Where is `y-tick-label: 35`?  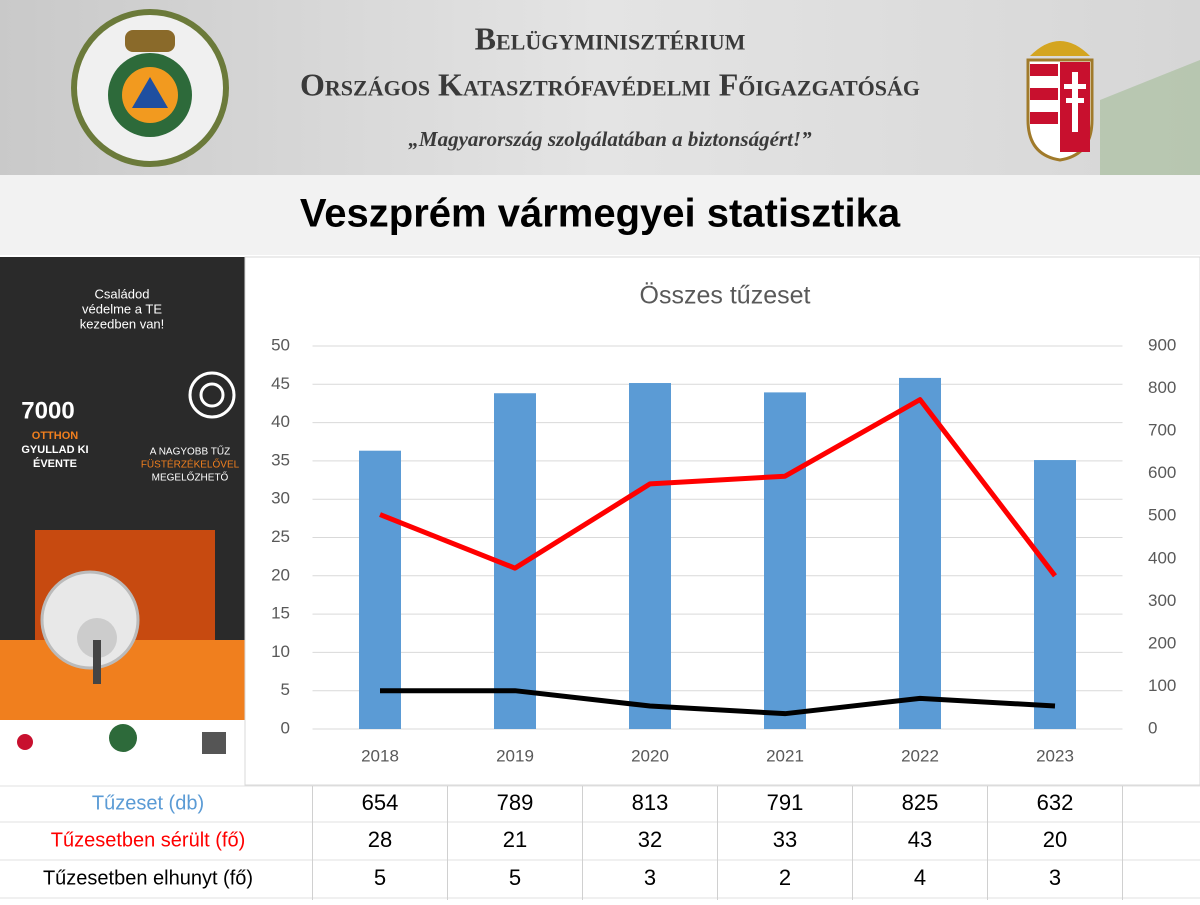
y-tick-label: 35 is located at coordinates (280, 459).